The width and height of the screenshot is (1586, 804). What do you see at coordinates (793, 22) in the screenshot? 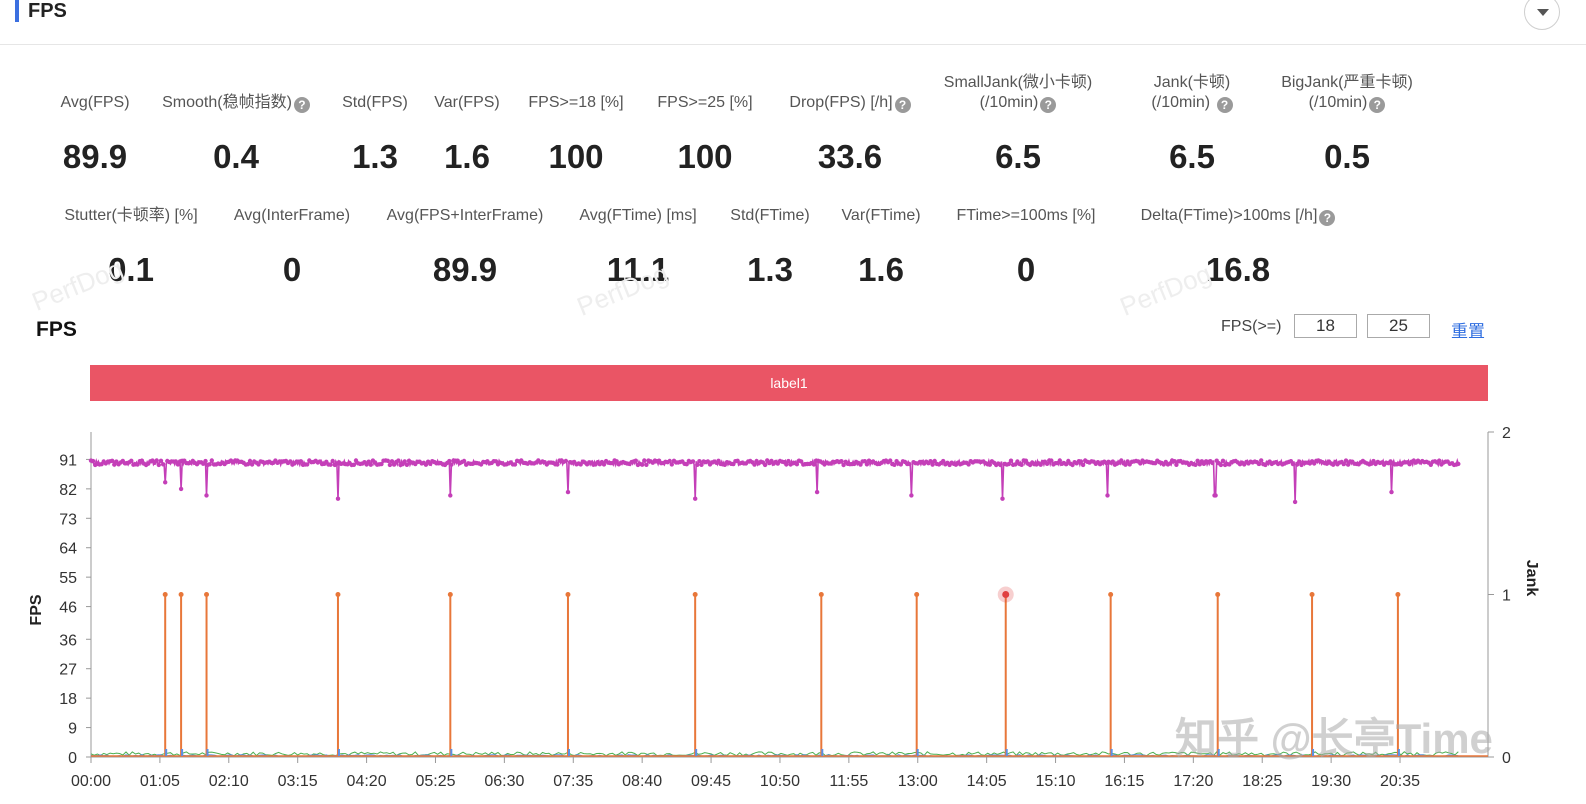
I see `section-header: FPS` at bounding box center [793, 22].